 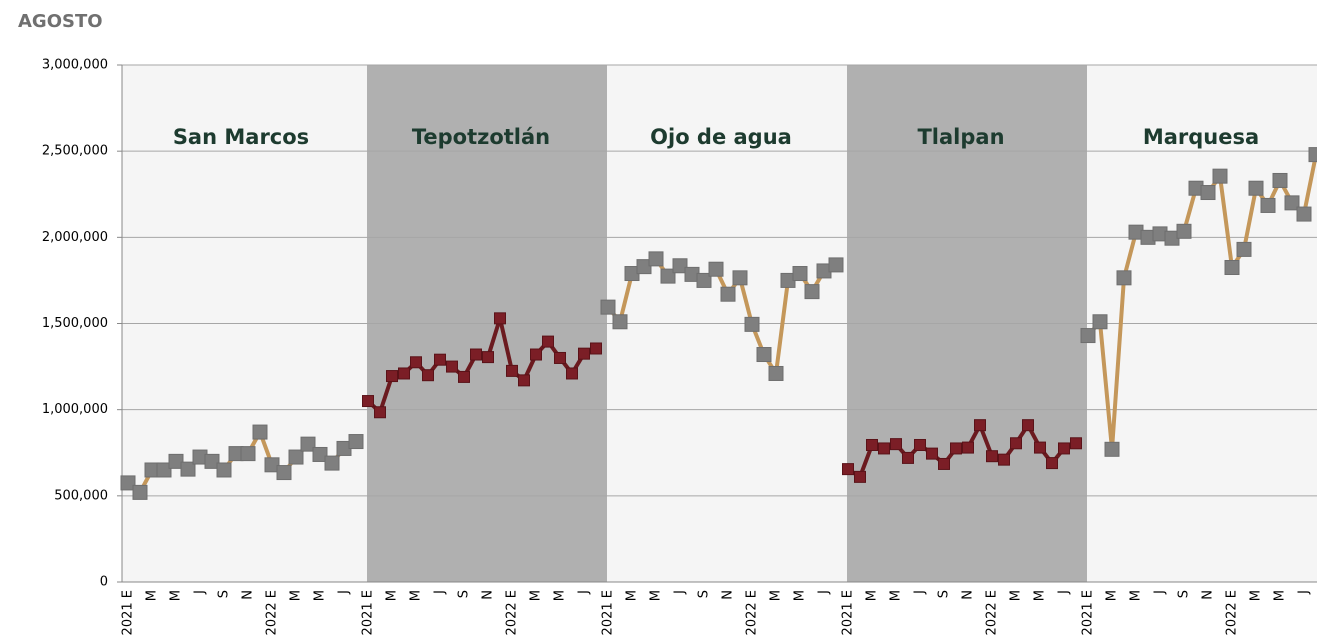 I want to click on panel-label: San Marcos, so click(x=241, y=137).